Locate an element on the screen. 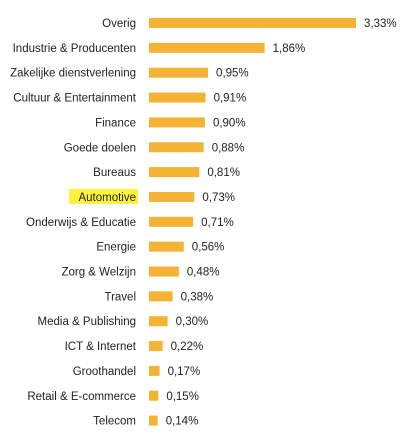 The image size is (410, 448). category-label: Onderwijs & Educatie is located at coordinates (81, 223).